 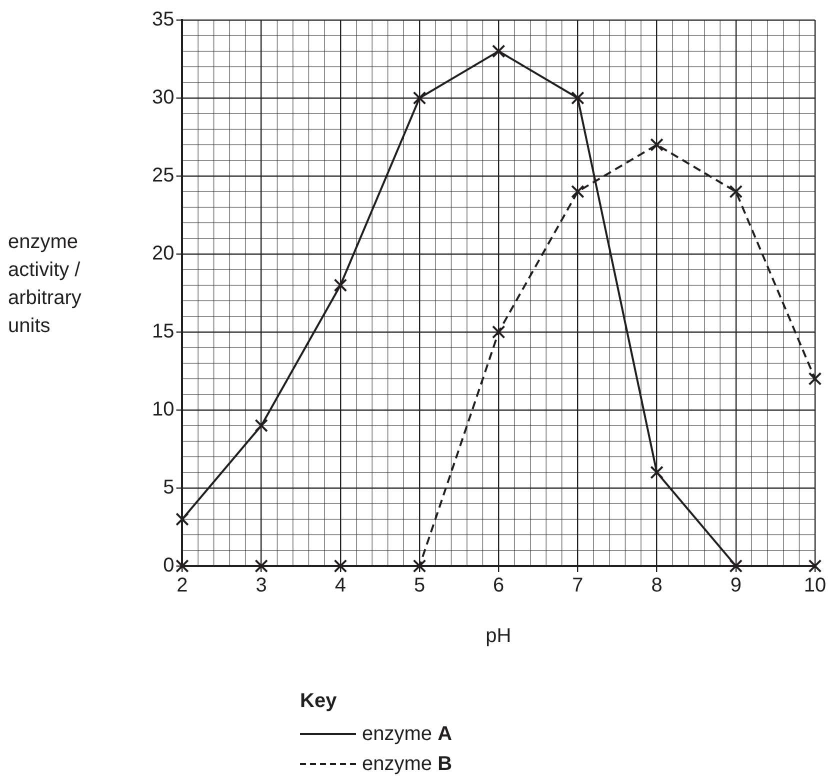 What do you see at coordinates (407, 764) in the screenshot?
I see `legend-label: enzyme B` at bounding box center [407, 764].